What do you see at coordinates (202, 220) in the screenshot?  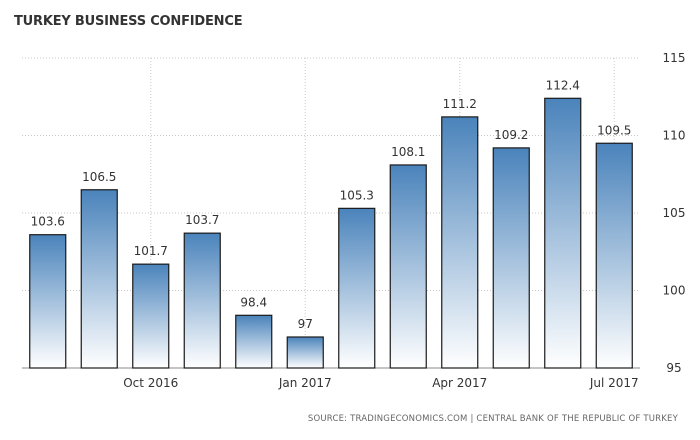 I see `bar-value-label: 103.7` at bounding box center [202, 220].